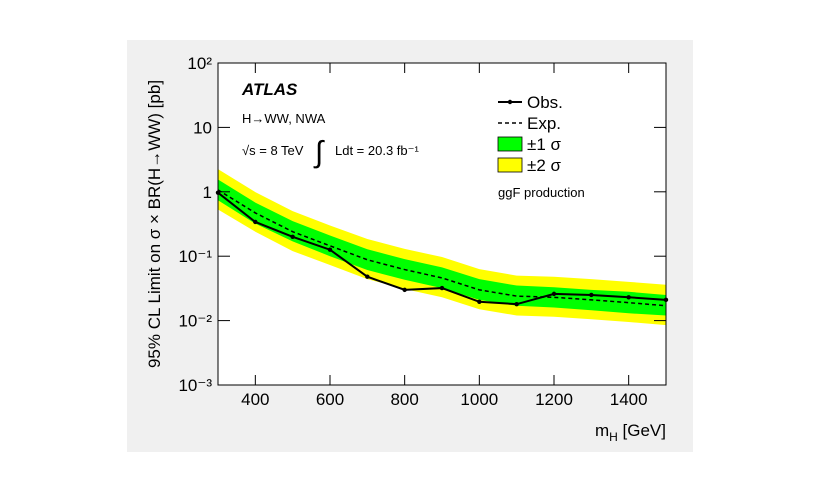 The image size is (820, 492). What do you see at coordinates (642, 430) in the screenshot?
I see `x-label-unit: [GeV]` at bounding box center [642, 430].